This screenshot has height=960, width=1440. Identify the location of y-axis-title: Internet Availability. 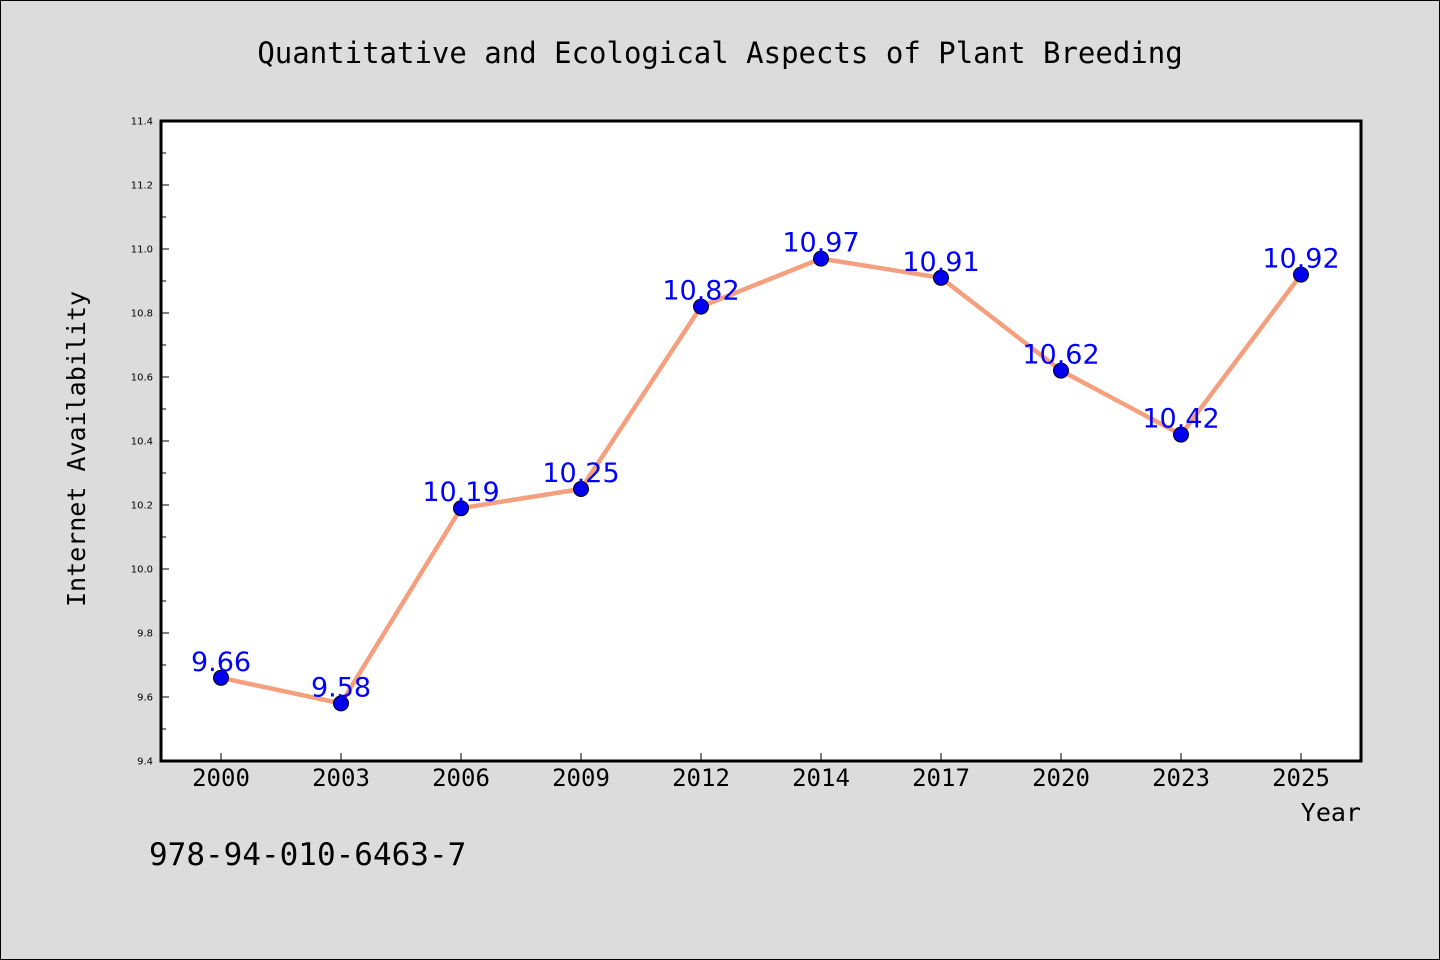
(76, 449).